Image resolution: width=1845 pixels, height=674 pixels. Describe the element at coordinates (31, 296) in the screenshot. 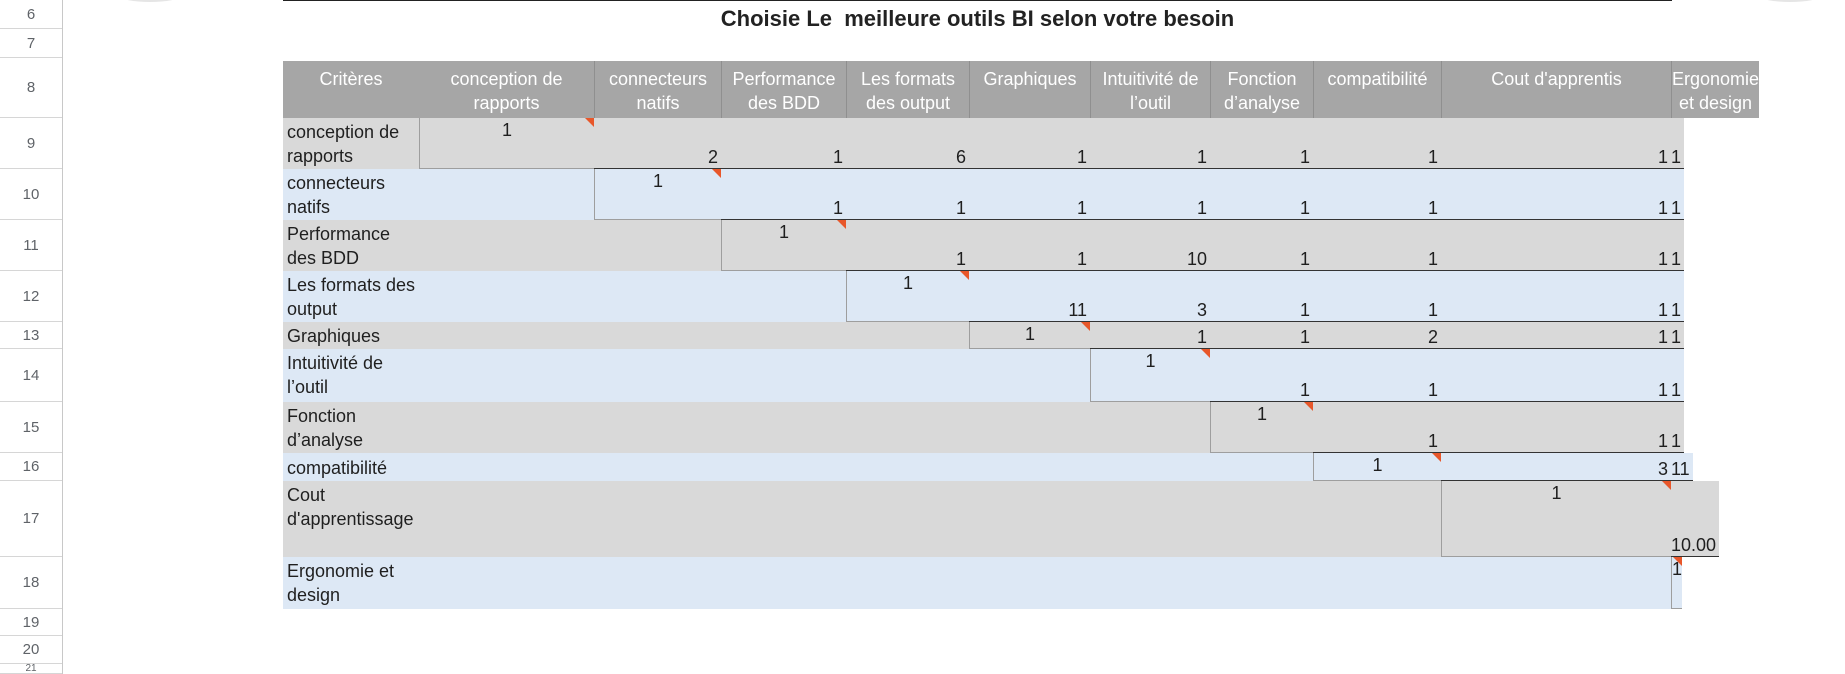

I see `row-number-12: 12` at that location.